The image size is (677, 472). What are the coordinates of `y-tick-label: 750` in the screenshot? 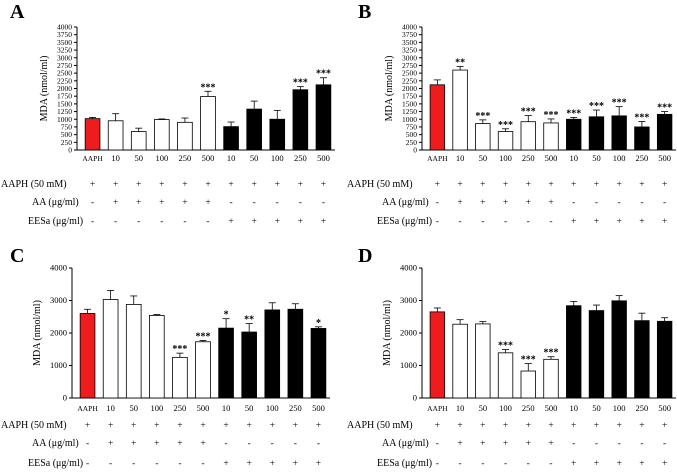 It's located at (67, 126).